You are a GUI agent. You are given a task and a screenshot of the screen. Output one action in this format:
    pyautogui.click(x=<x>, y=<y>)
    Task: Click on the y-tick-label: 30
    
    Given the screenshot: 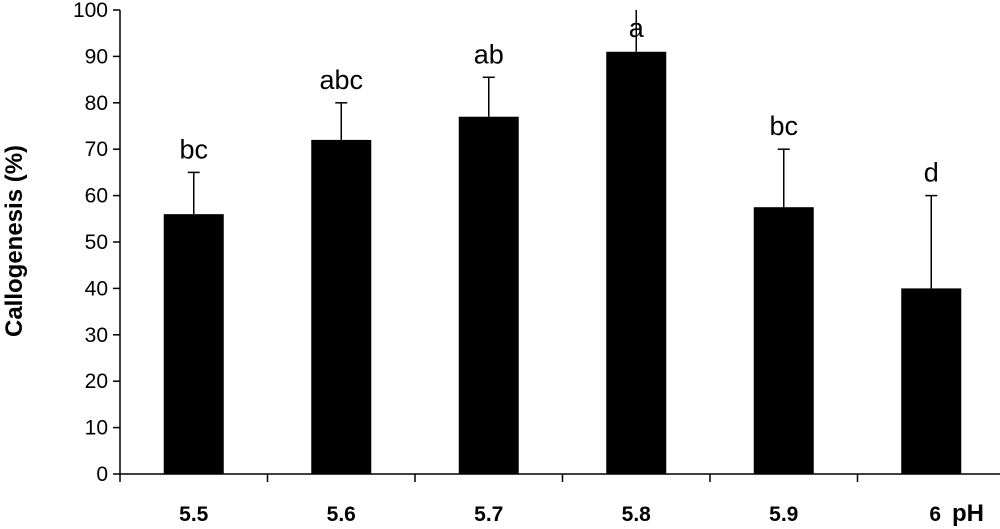 What is the action you would take?
    pyautogui.click(x=96, y=335)
    